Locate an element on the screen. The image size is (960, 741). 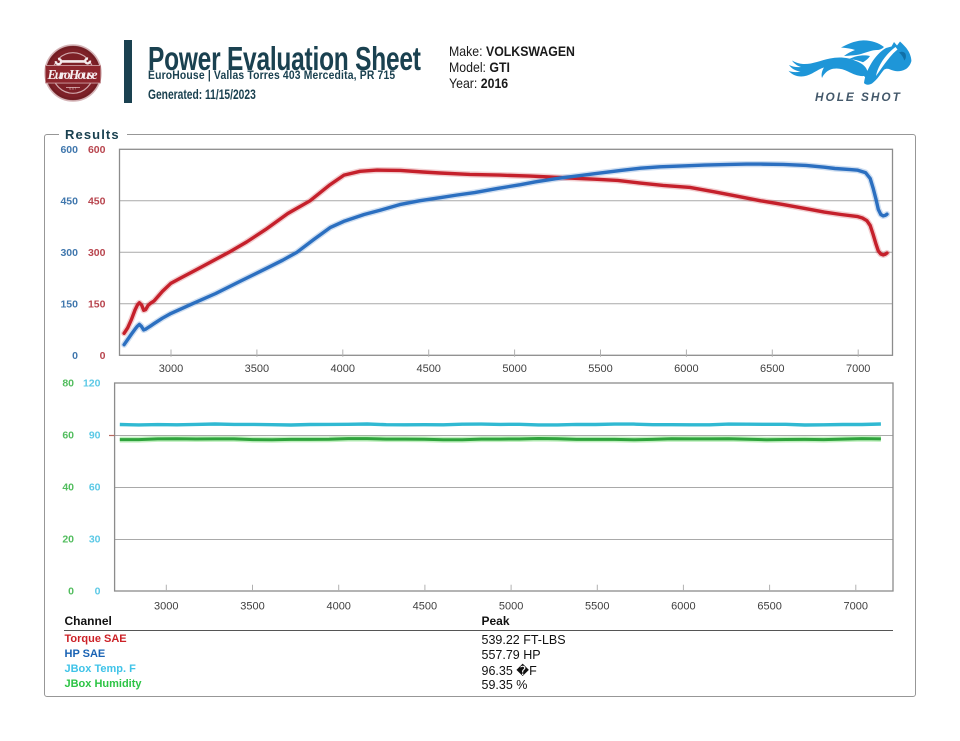
svg-text: 90 is located at coordinates (95, 436).